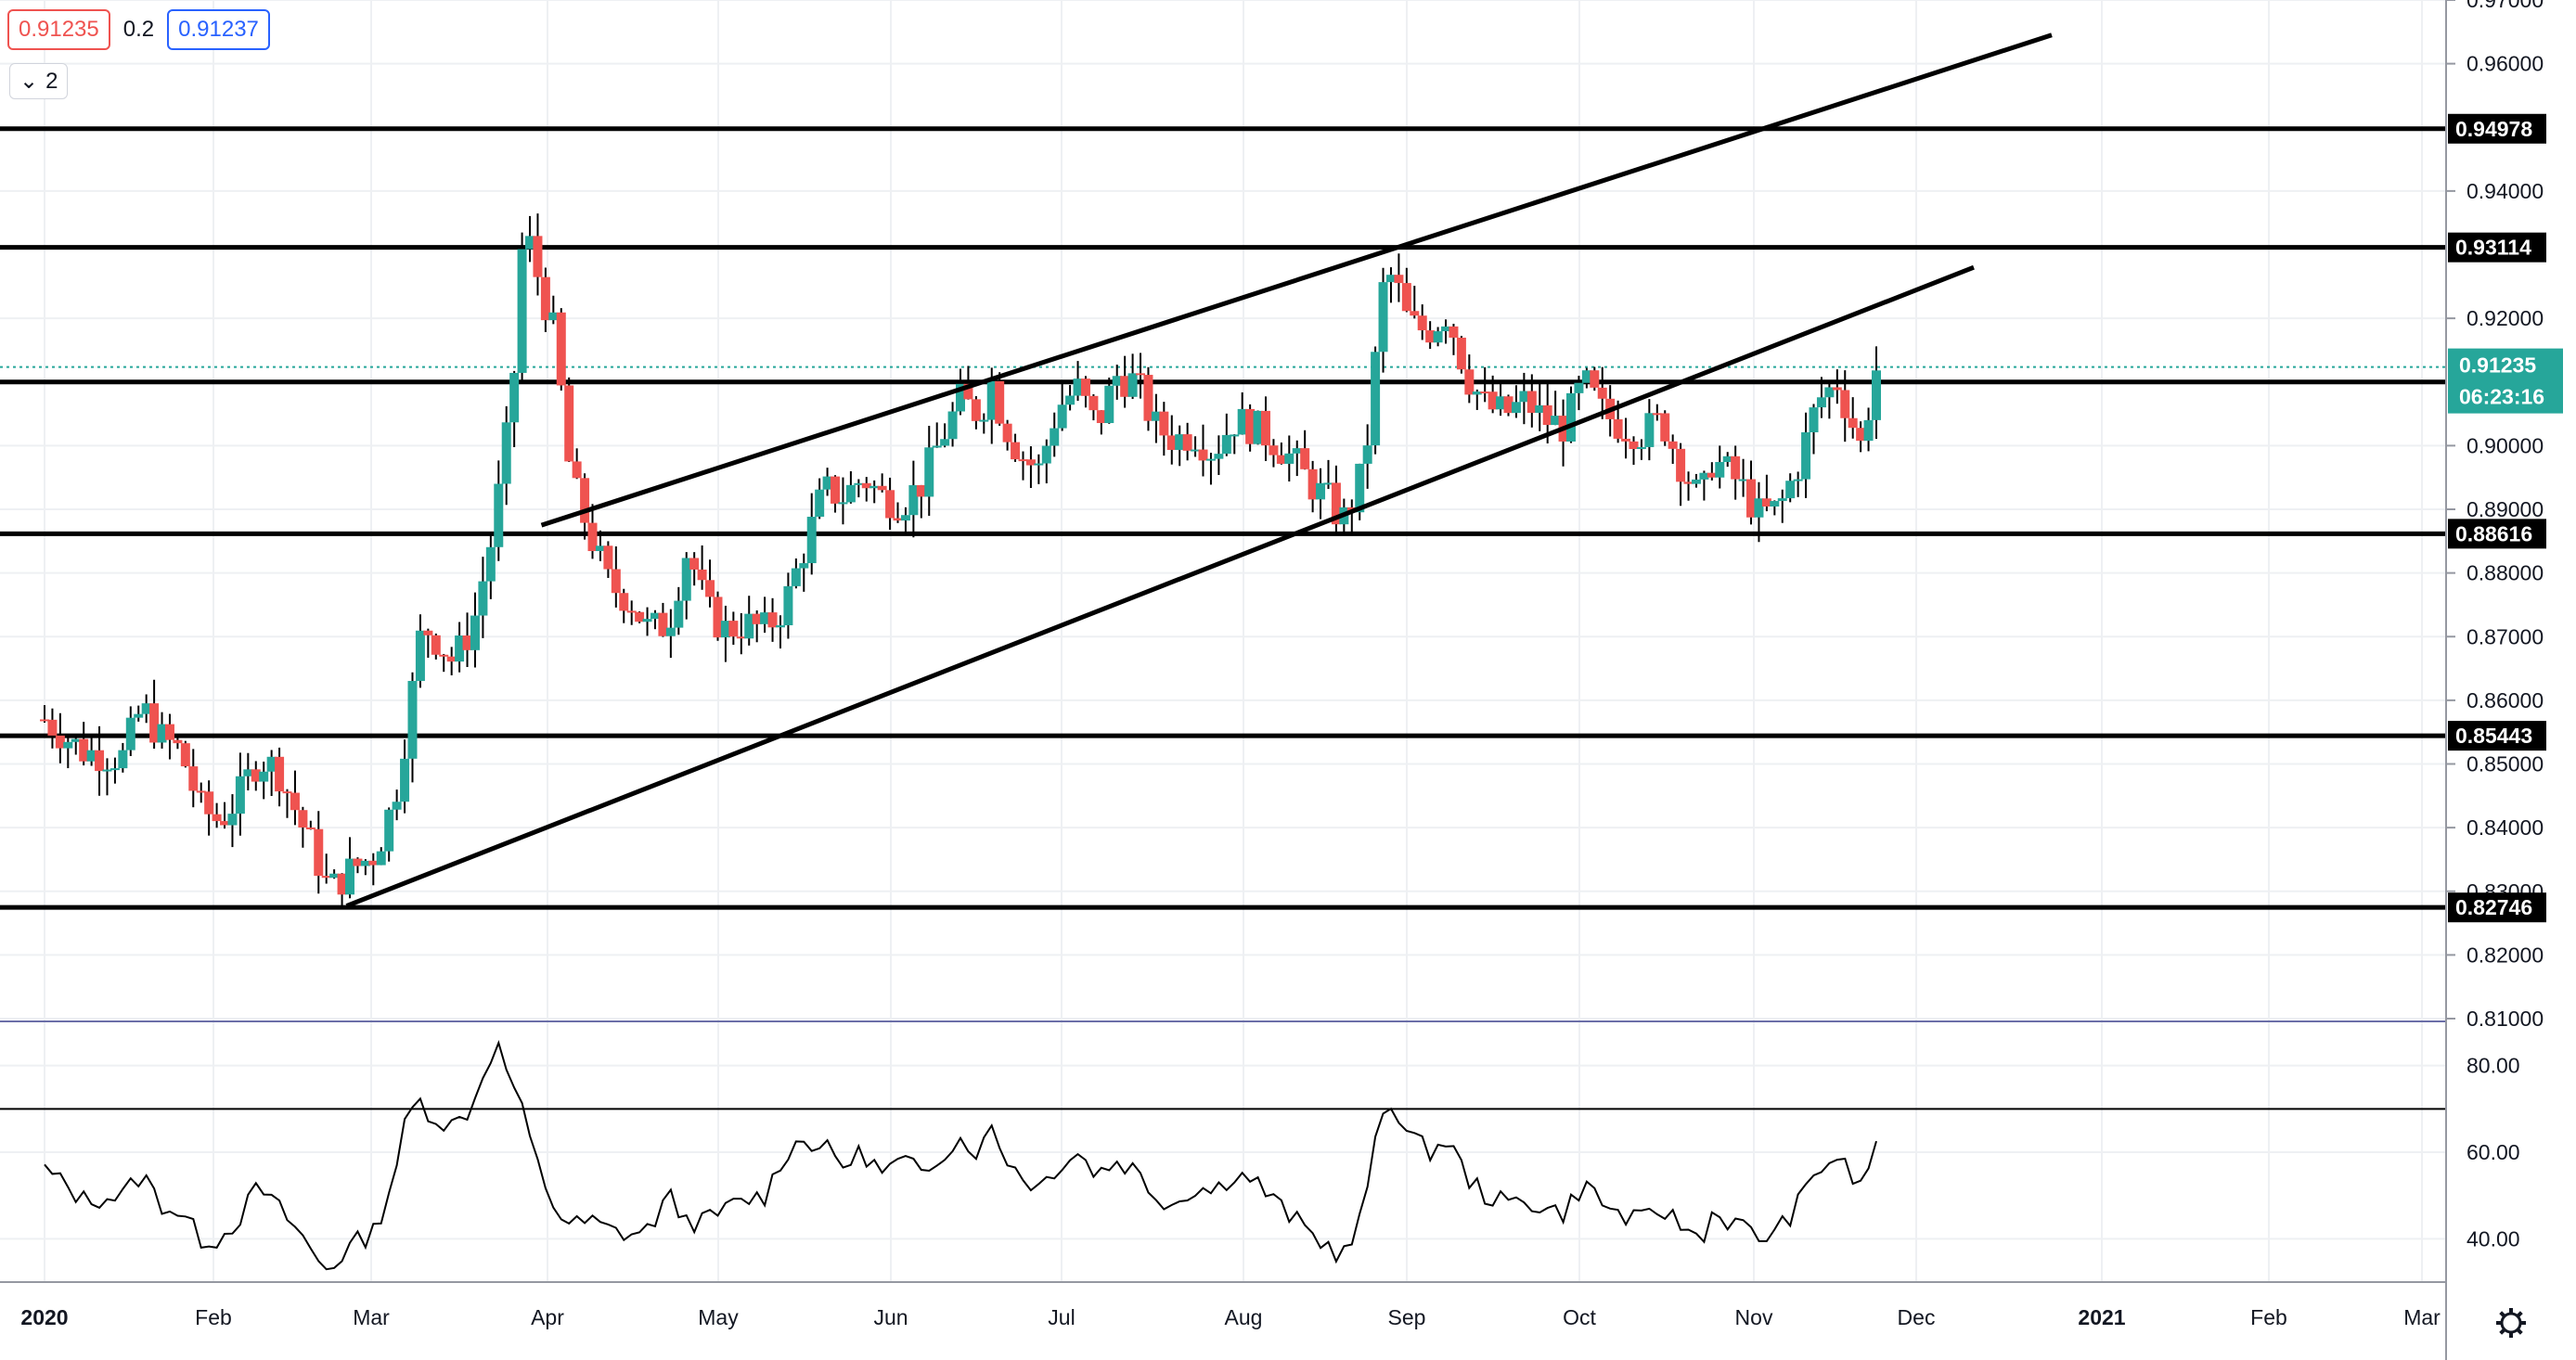  I want to click on price-tick-label: 0.90000, so click(2505, 445).